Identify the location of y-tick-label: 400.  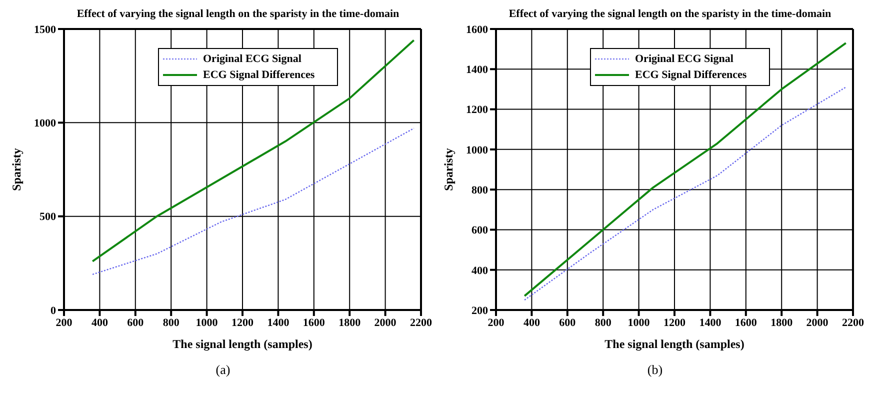
(480, 270).